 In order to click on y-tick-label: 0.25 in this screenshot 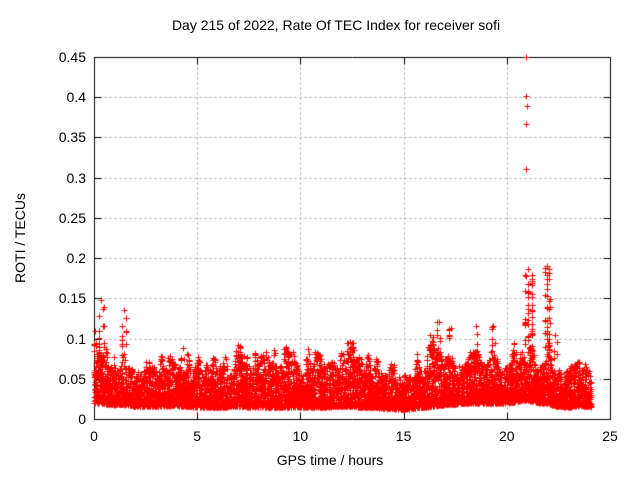, I will do `click(72, 217)`.